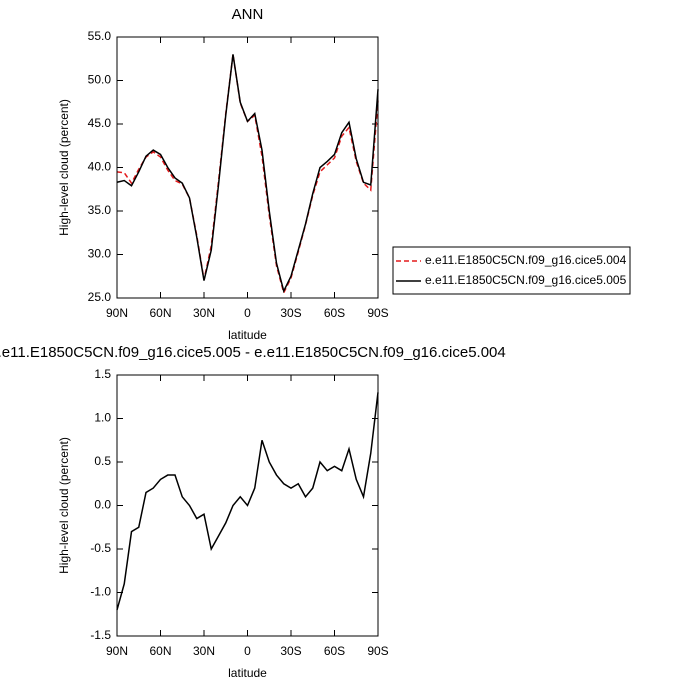 Image resolution: width=675 pixels, height=687 pixels. Describe the element at coordinates (100, 254) in the screenshot. I see `y-tick-label: 30.0` at that location.